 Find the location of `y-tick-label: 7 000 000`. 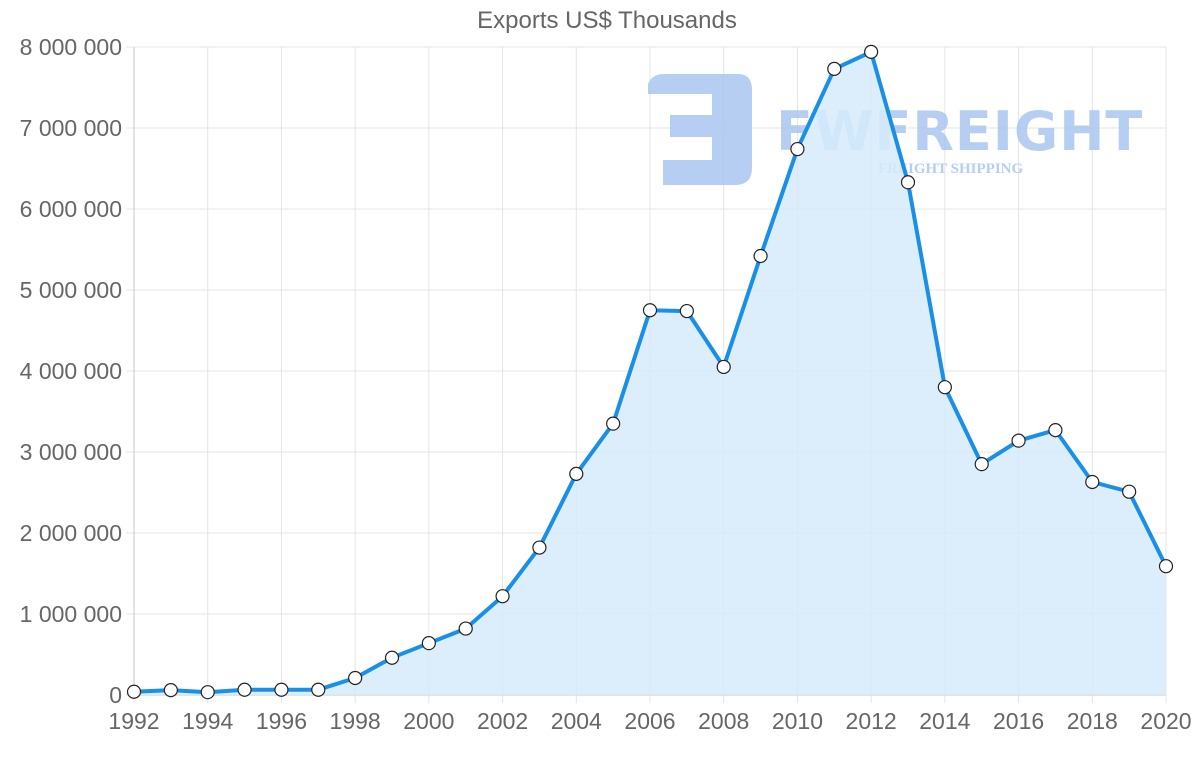

y-tick-label: 7 000 000 is located at coordinates (71, 128).